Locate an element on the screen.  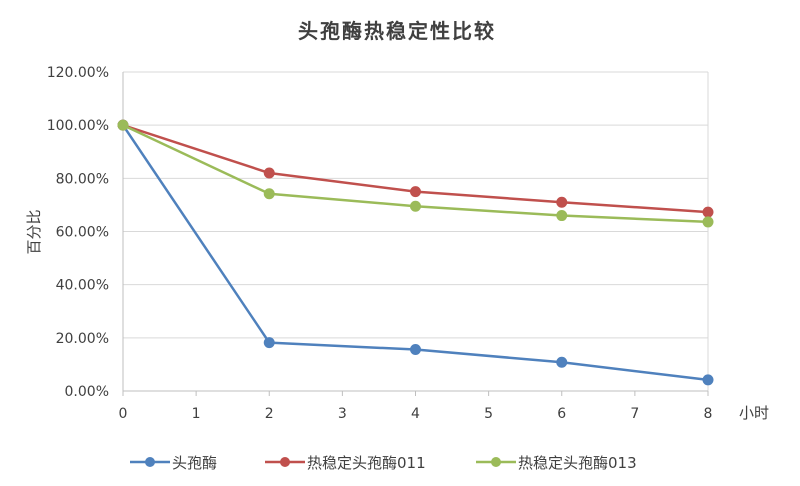
legend-item: 热稳定头孢酶011 is located at coordinates (345, 463).